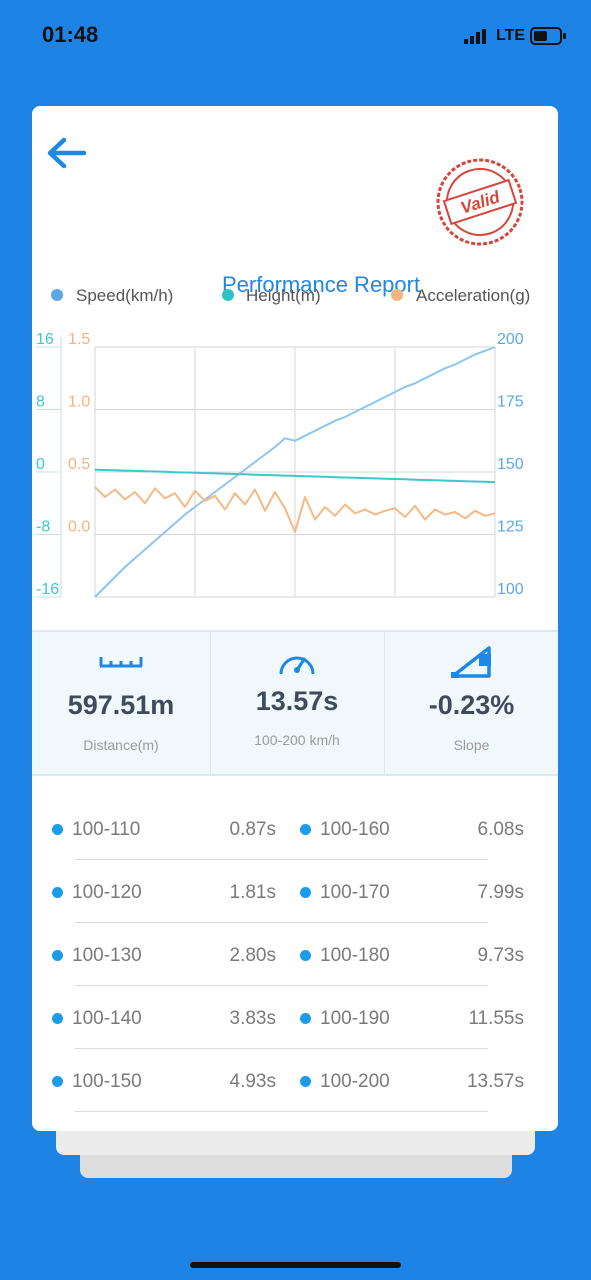 This screenshot has height=1280, width=591. What do you see at coordinates (473, 295) in the screenshot?
I see `legend-label: Acceleration(g)` at bounding box center [473, 295].